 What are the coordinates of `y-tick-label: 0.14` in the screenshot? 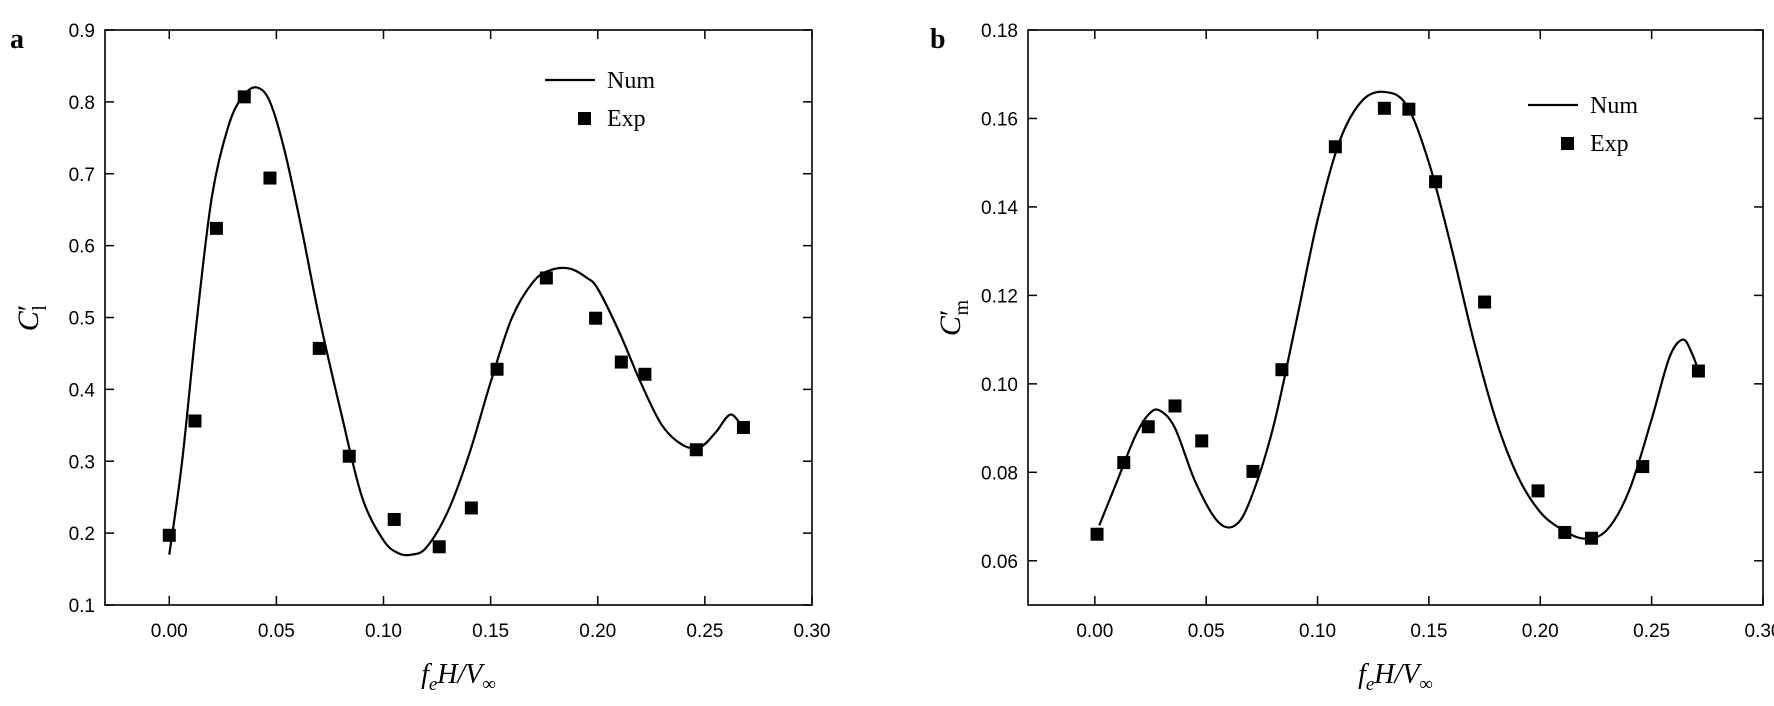 It's located at (999, 208).